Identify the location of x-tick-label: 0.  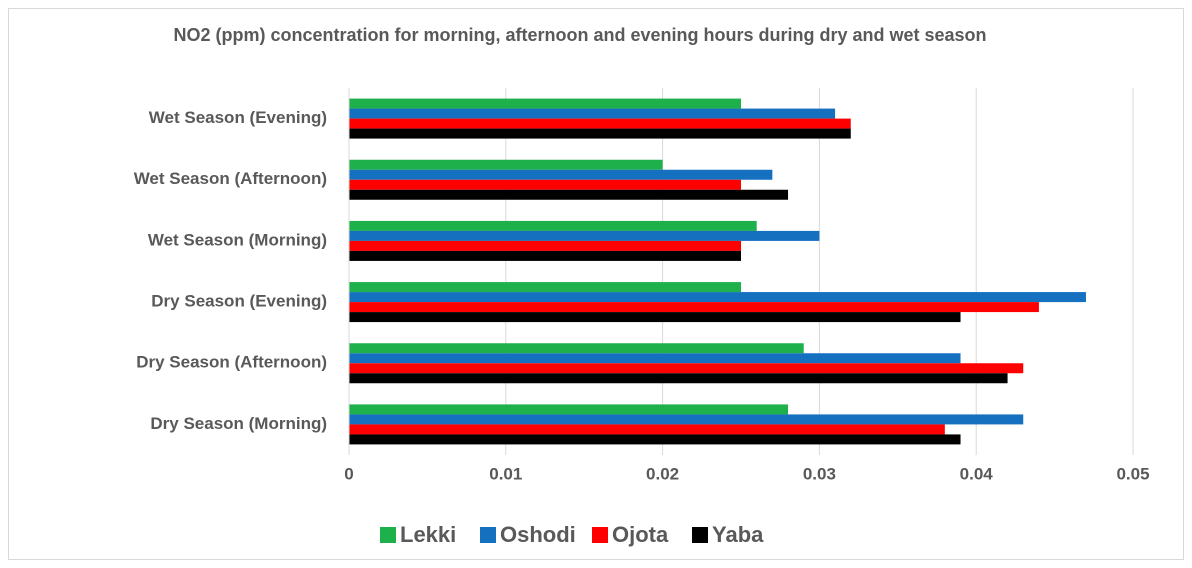
(348, 473).